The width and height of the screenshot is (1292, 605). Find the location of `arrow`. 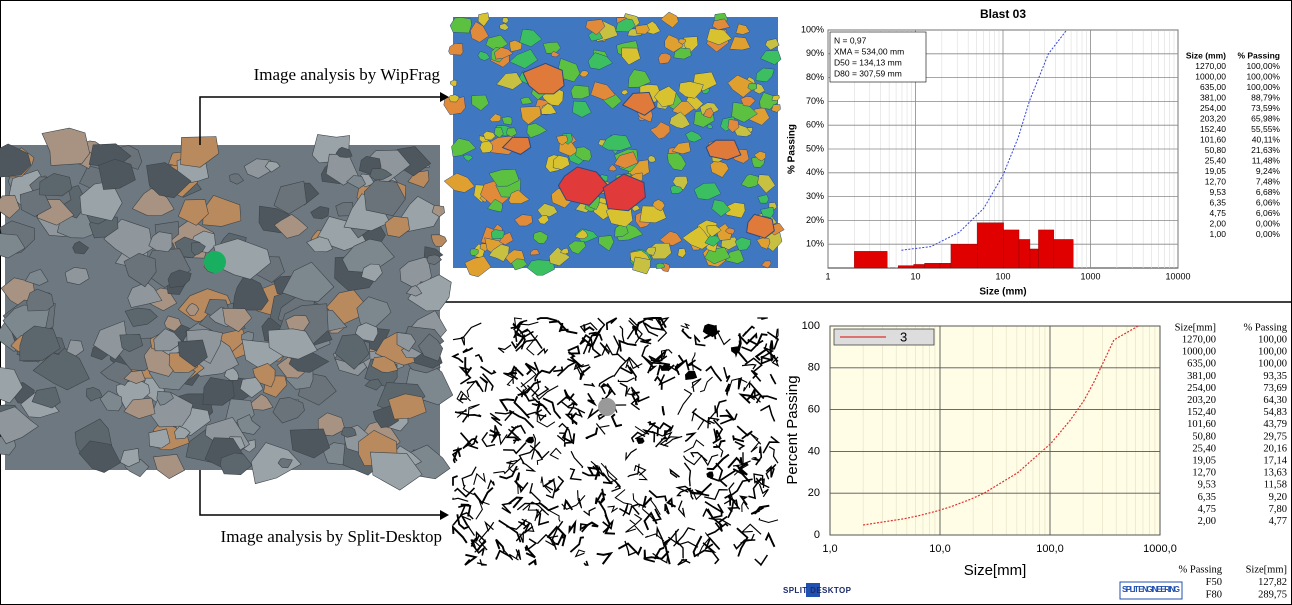

arrow is located at coordinates (319, 120).